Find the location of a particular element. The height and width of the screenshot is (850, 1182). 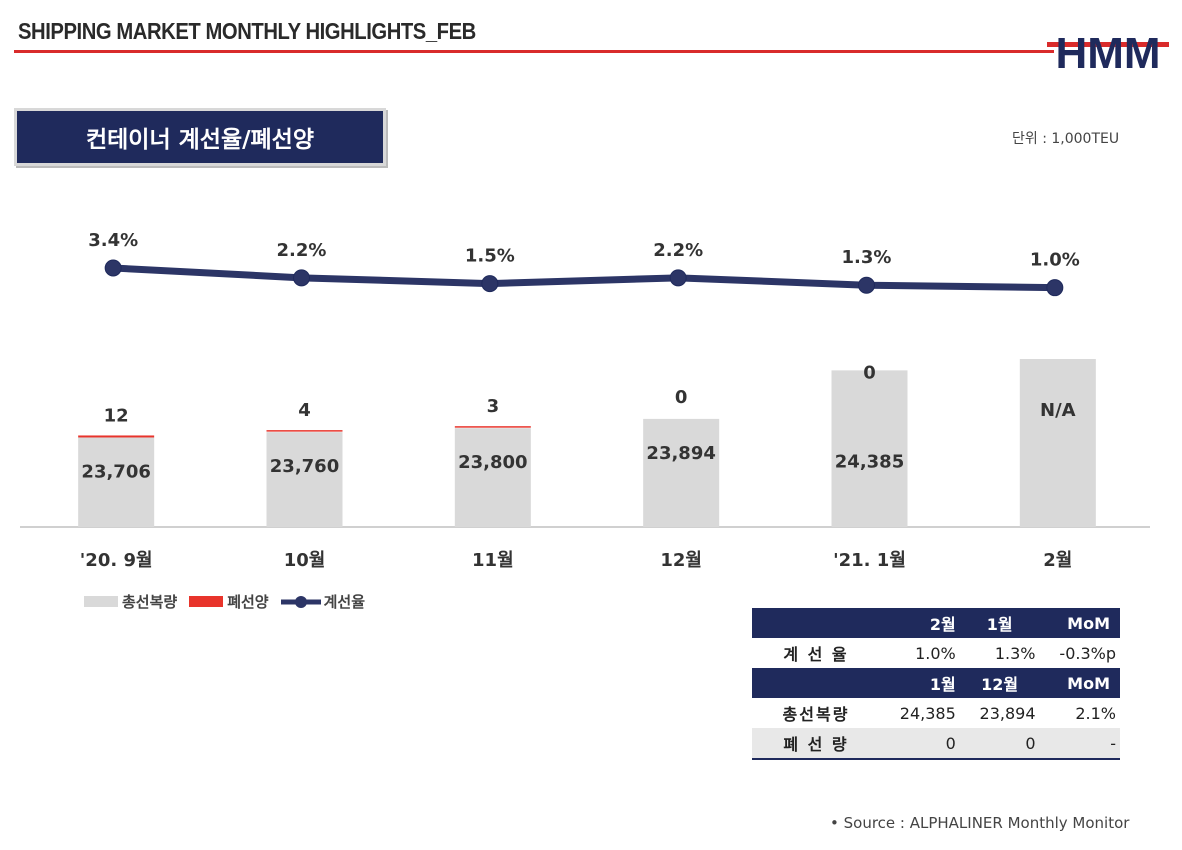

legend-label-total: 총선복량 is located at coordinates (150, 602).